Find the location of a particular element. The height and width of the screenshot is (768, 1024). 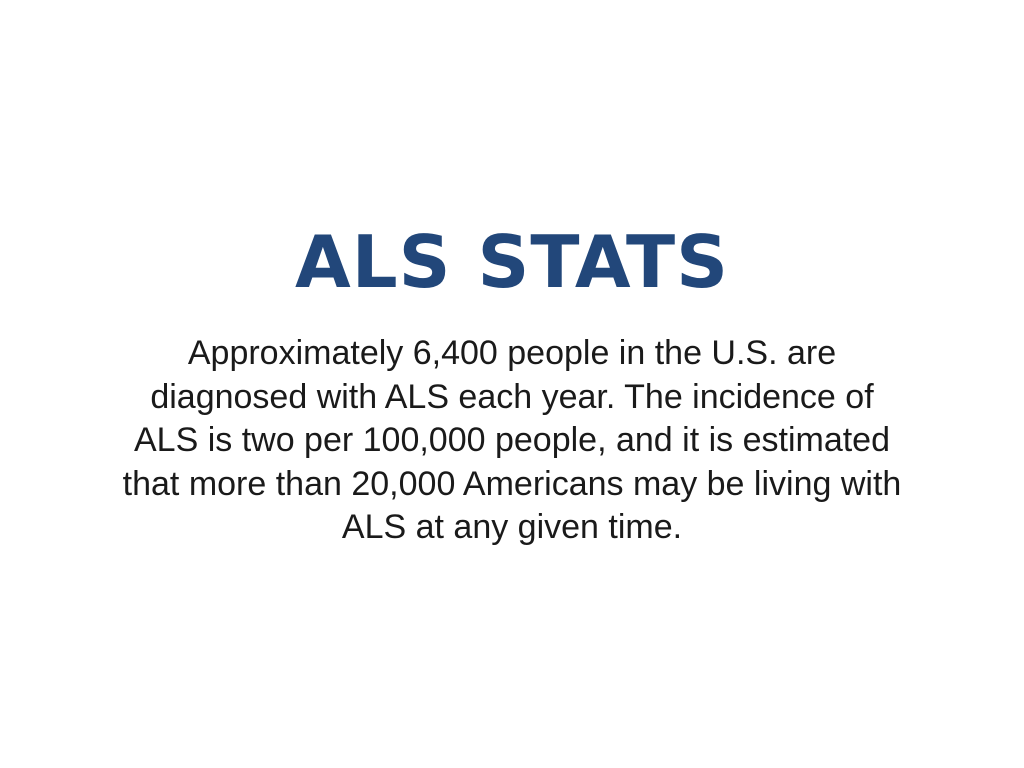

body-line: ALS at any given time. is located at coordinates (512, 527).